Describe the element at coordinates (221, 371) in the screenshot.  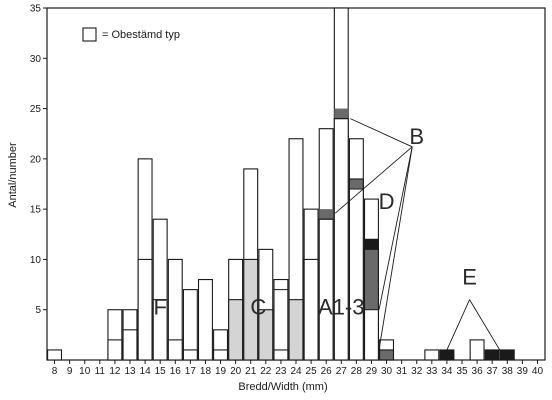
I see `x-tick-label: 19` at that location.